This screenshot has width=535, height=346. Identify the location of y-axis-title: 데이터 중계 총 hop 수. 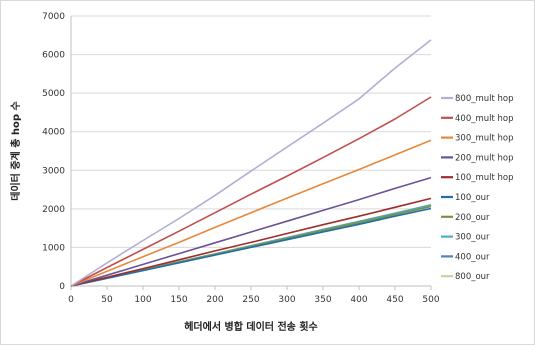
(15, 150).